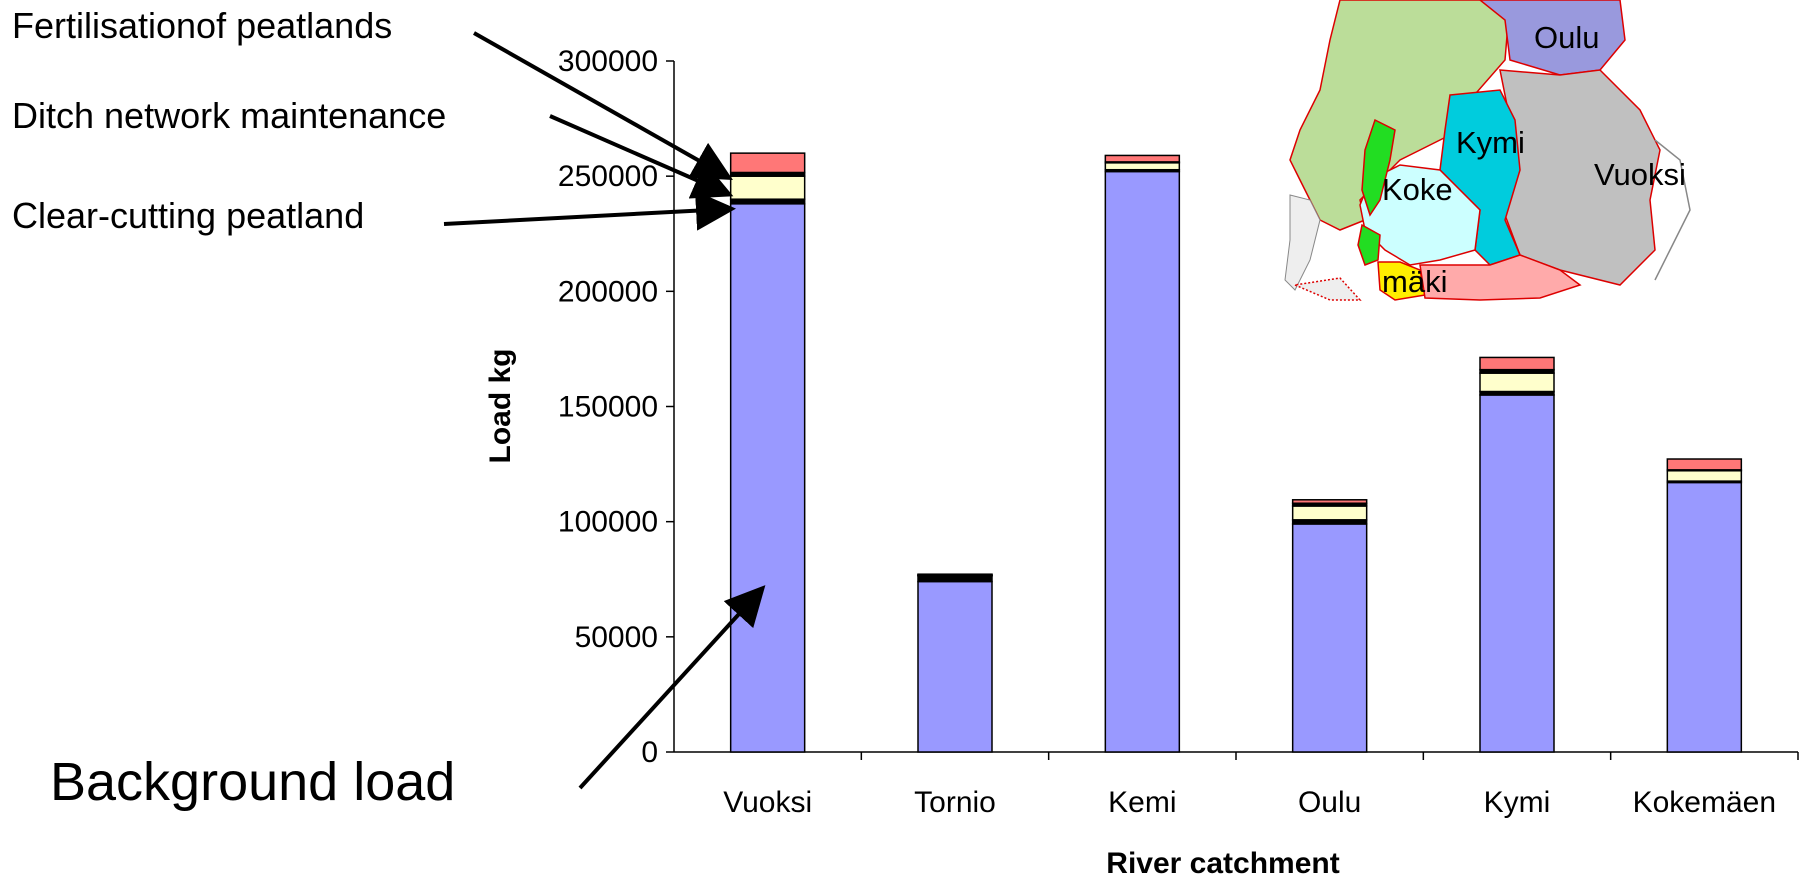 The width and height of the screenshot is (1808, 877). What do you see at coordinates (1490, 142) in the screenshot?
I see `map-label-kymi: Kymi` at bounding box center [1490, 142].